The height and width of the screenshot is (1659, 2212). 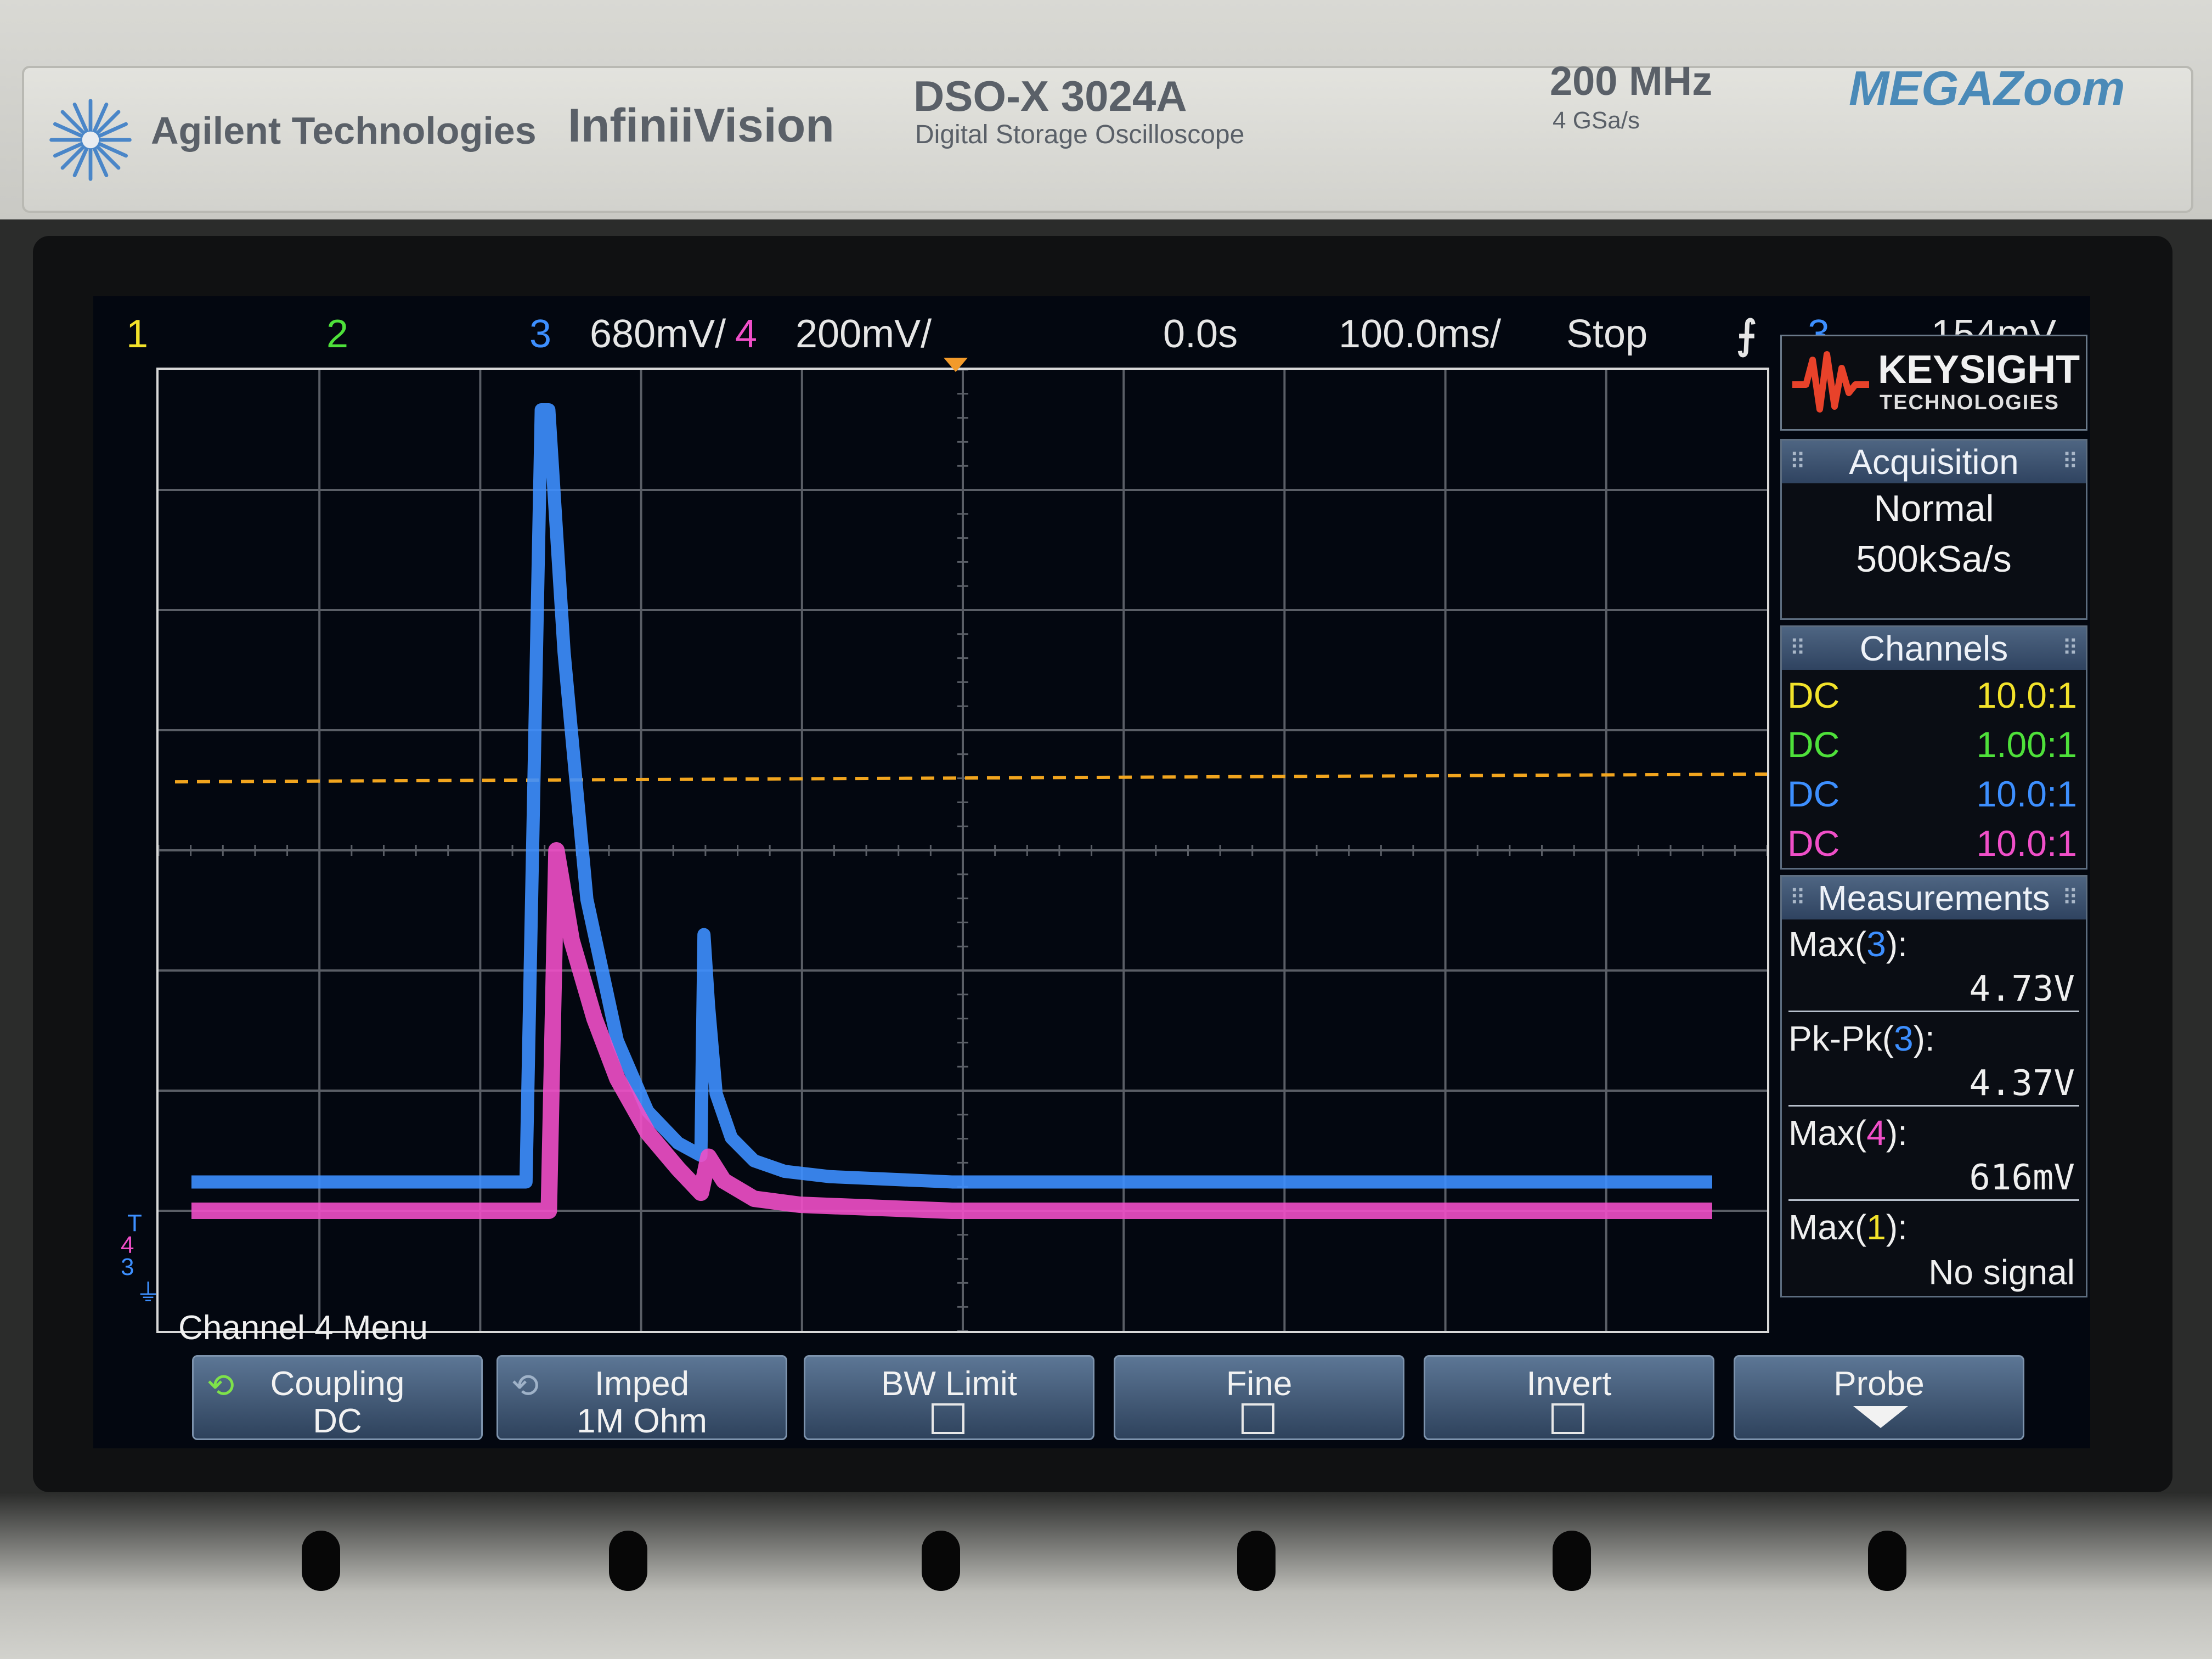 I want to click on ch3-ground-marker: 3, so click(x=128, y=1267).